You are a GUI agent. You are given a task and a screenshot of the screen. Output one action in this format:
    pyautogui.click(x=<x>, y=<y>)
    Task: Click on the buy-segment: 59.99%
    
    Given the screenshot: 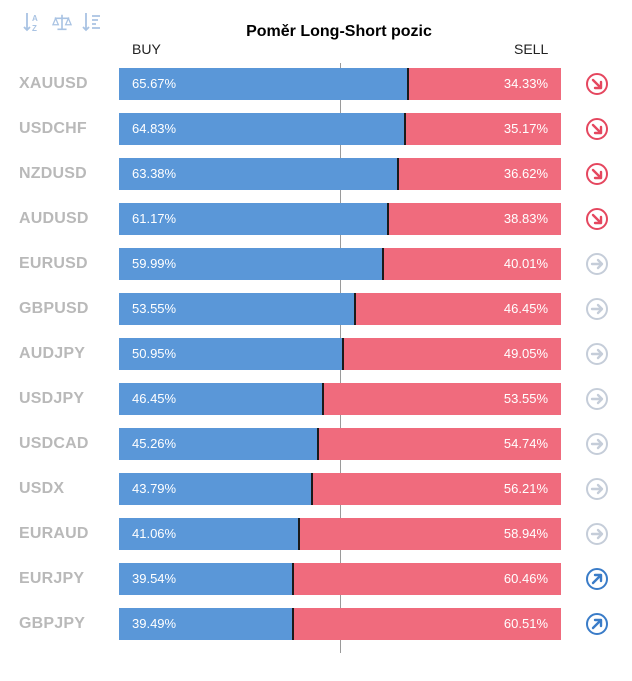 What is the action you would take?
    pyautogui.click(x=252, y=264)
    